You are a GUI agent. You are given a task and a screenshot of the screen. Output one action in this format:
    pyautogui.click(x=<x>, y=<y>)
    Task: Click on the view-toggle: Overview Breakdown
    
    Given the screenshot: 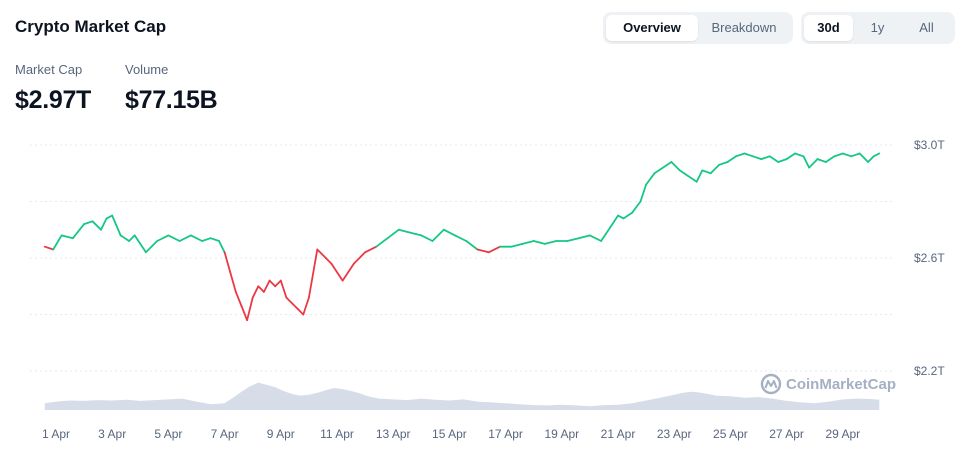 What is the action you would take?
    pyautogui.click(x=698, y=28)
    